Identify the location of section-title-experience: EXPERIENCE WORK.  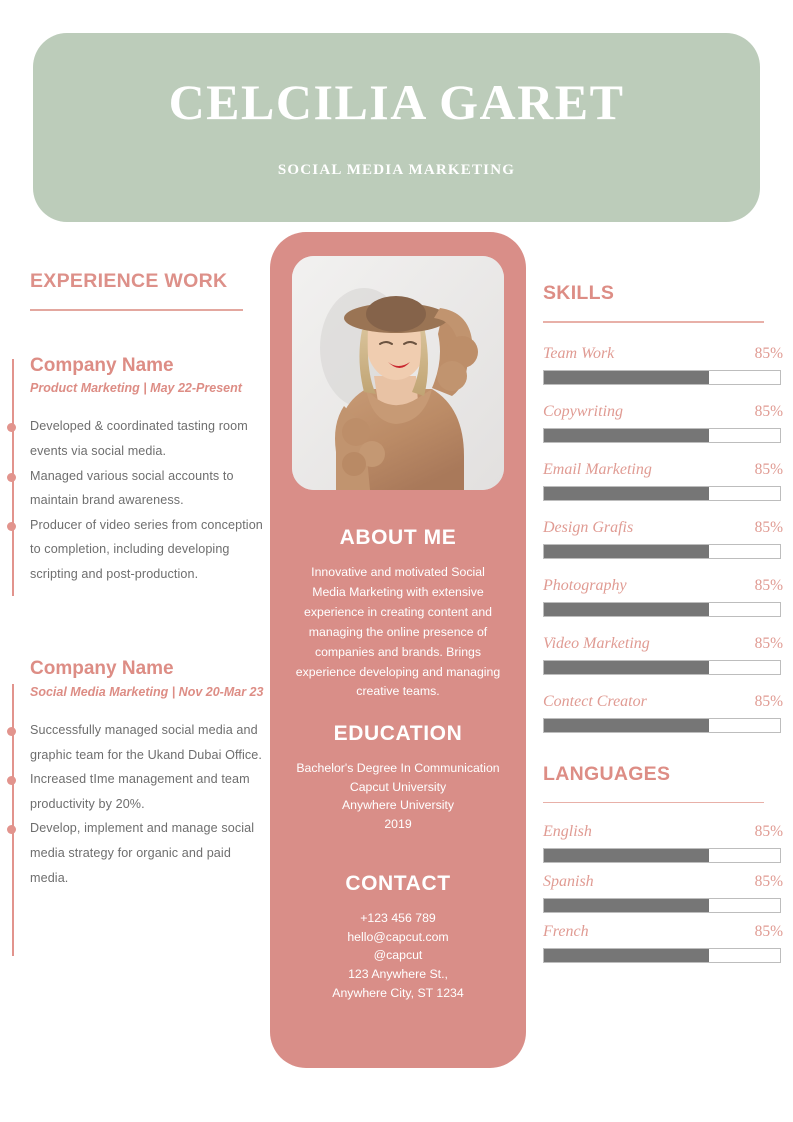
(129, 281).